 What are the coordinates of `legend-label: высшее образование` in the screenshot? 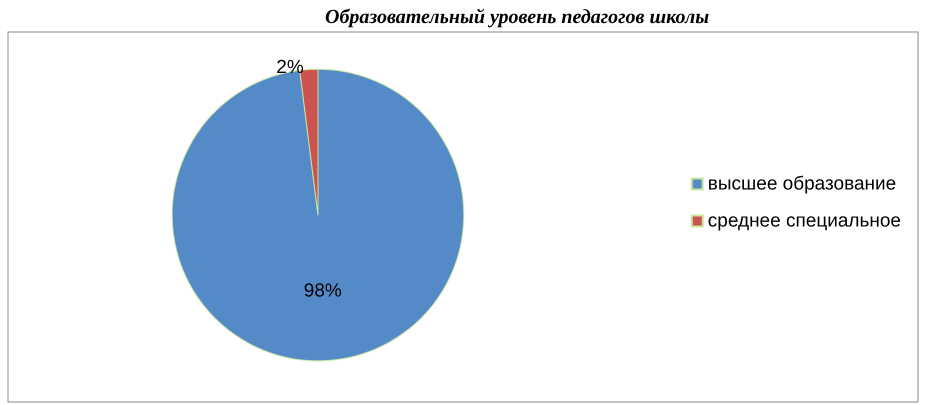 It's located at (802, 184).